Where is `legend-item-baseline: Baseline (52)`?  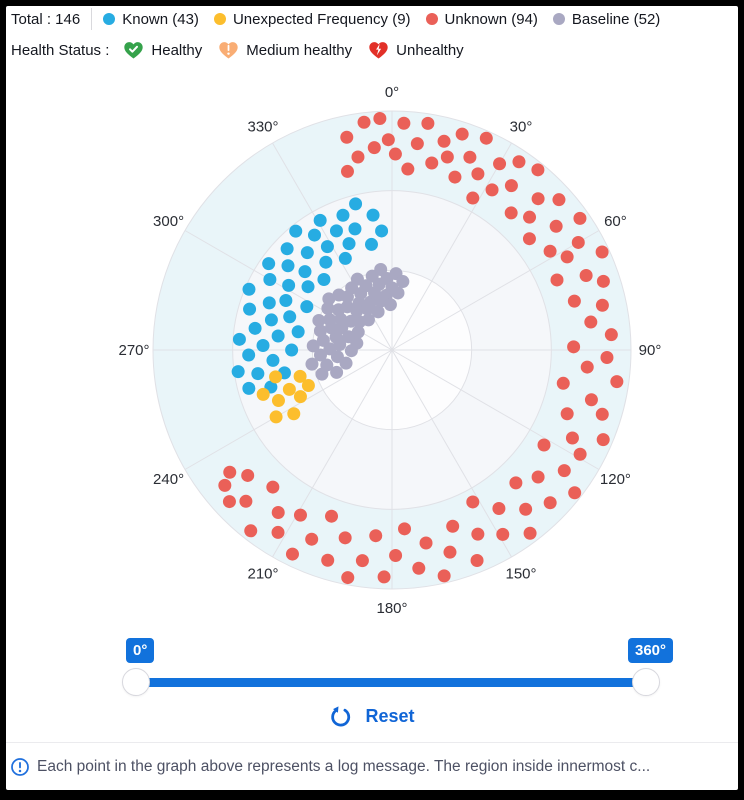 legend-item-baseline: Baseline (52) is located at coordinates (606, 19).